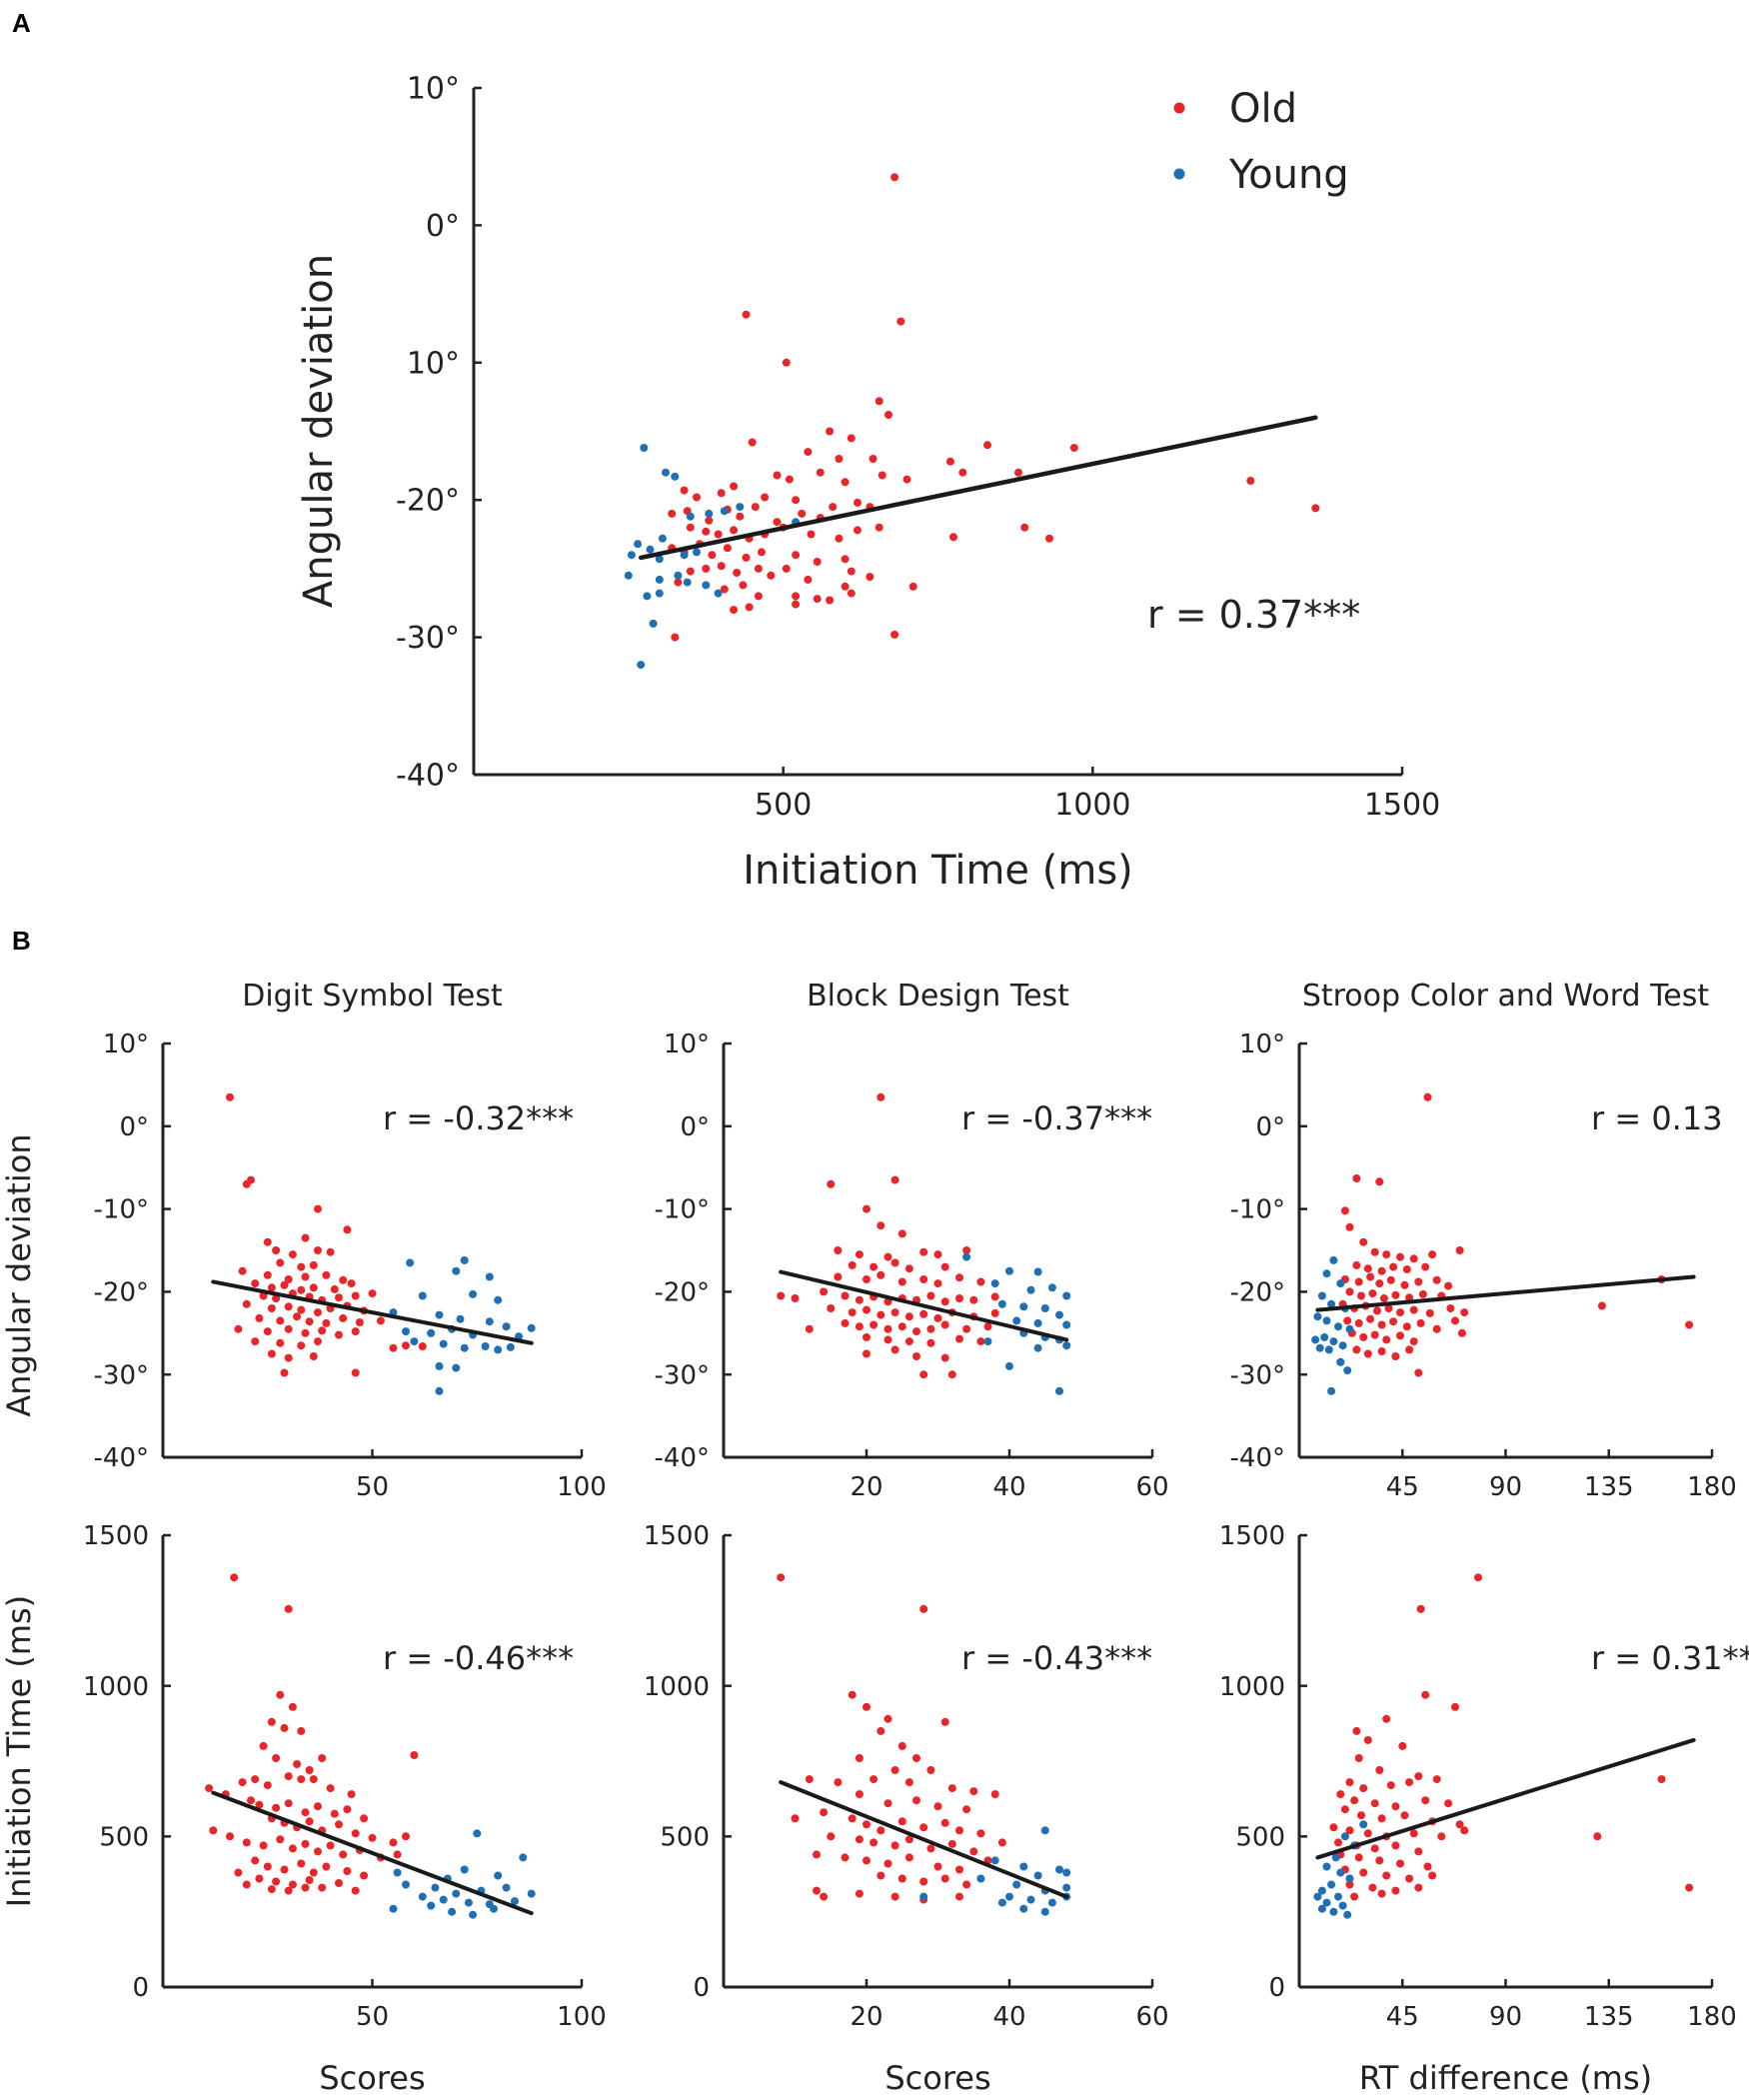  I want to click on y-tick-label: 10°, so click(126, 1044).